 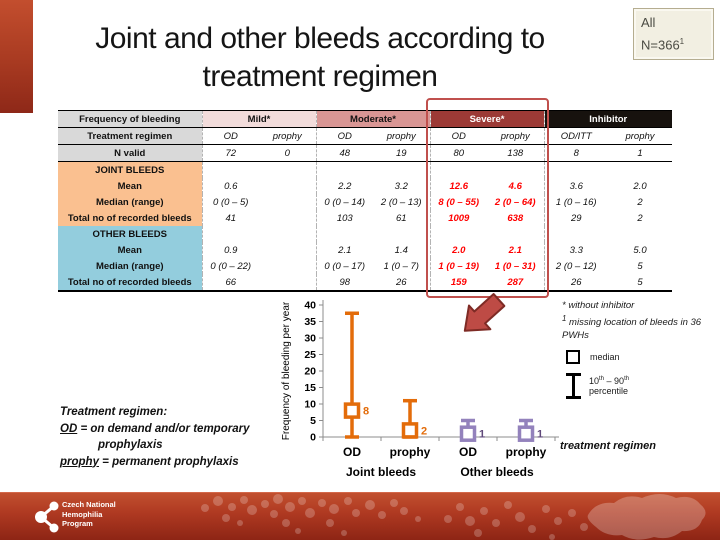 What do you see at coordinates (515, 218) in the screenshot?
I see `data-cell: 638` at bounding box center [515, 218].